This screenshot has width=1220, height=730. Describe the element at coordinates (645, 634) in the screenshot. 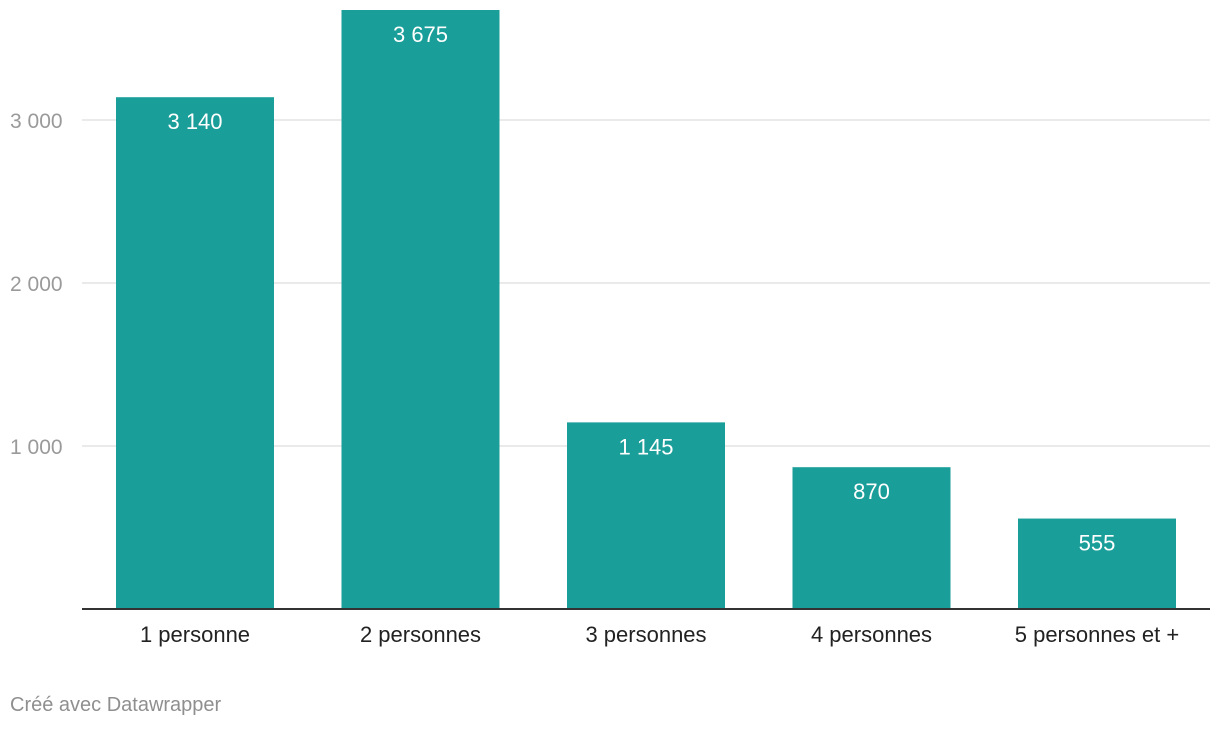

I see `x-category-label: 3 personnes` at that location.